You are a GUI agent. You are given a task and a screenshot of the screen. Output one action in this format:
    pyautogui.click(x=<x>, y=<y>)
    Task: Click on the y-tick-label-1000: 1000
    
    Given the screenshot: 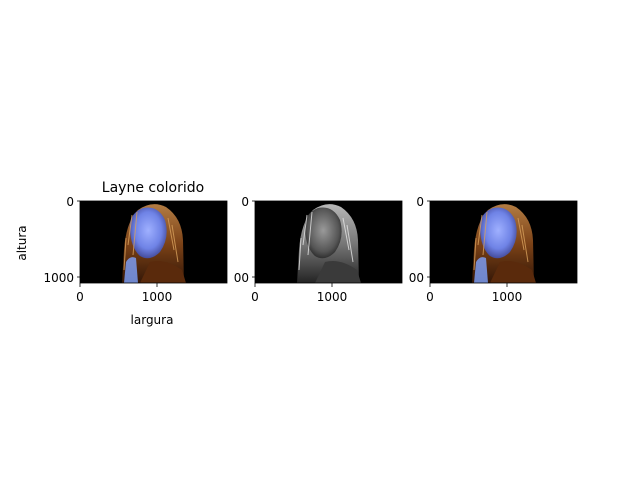 What is the action you would take?
    pyautogui.click(x=58, y=278)
    